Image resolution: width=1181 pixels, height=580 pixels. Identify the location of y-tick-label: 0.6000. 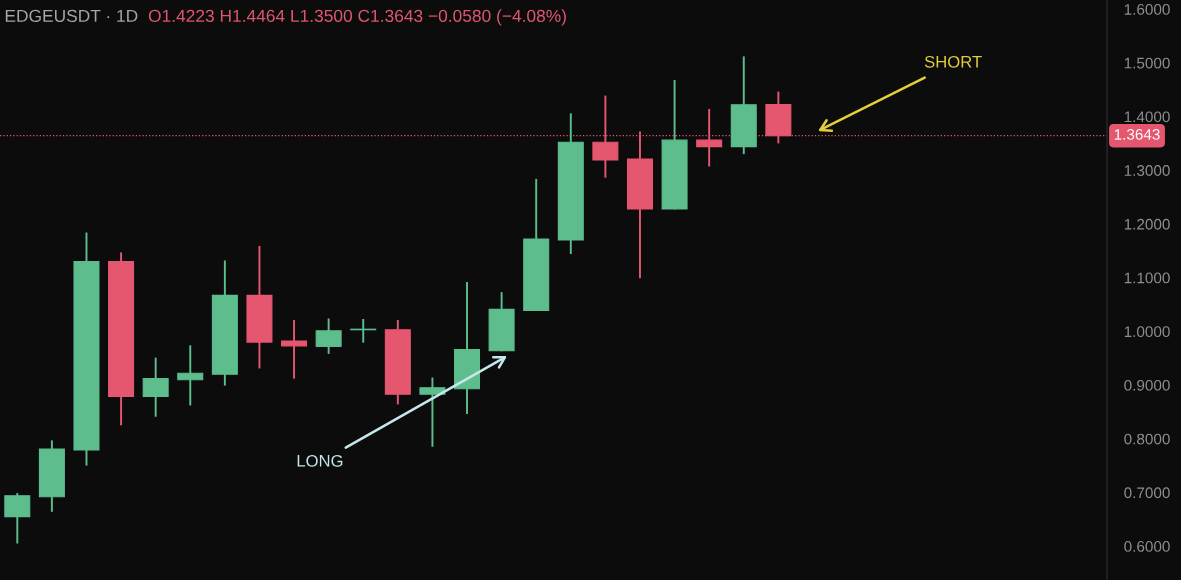
(1147, 546).